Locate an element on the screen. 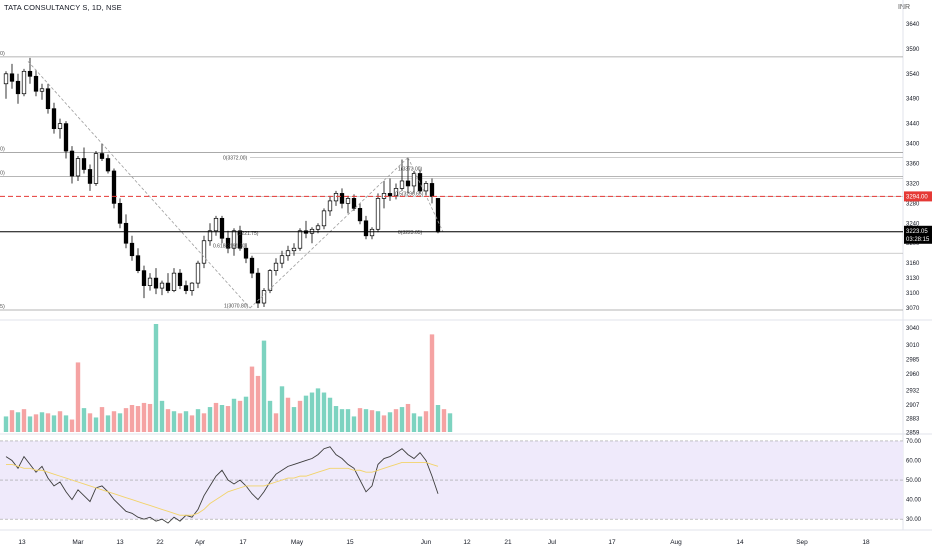  x-tick-label: May is located at coordinates (297, 542).